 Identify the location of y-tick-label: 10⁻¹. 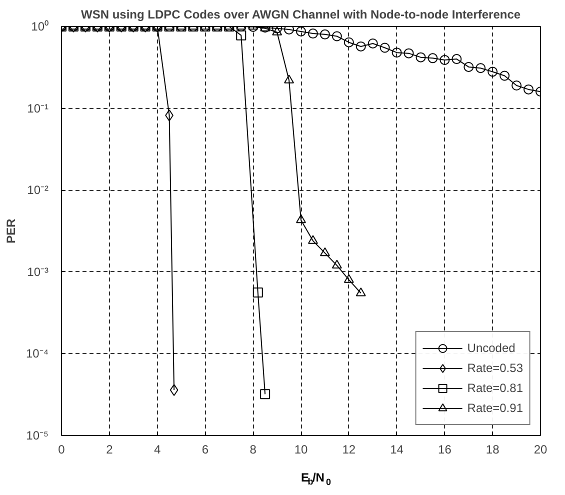
(38, 108).